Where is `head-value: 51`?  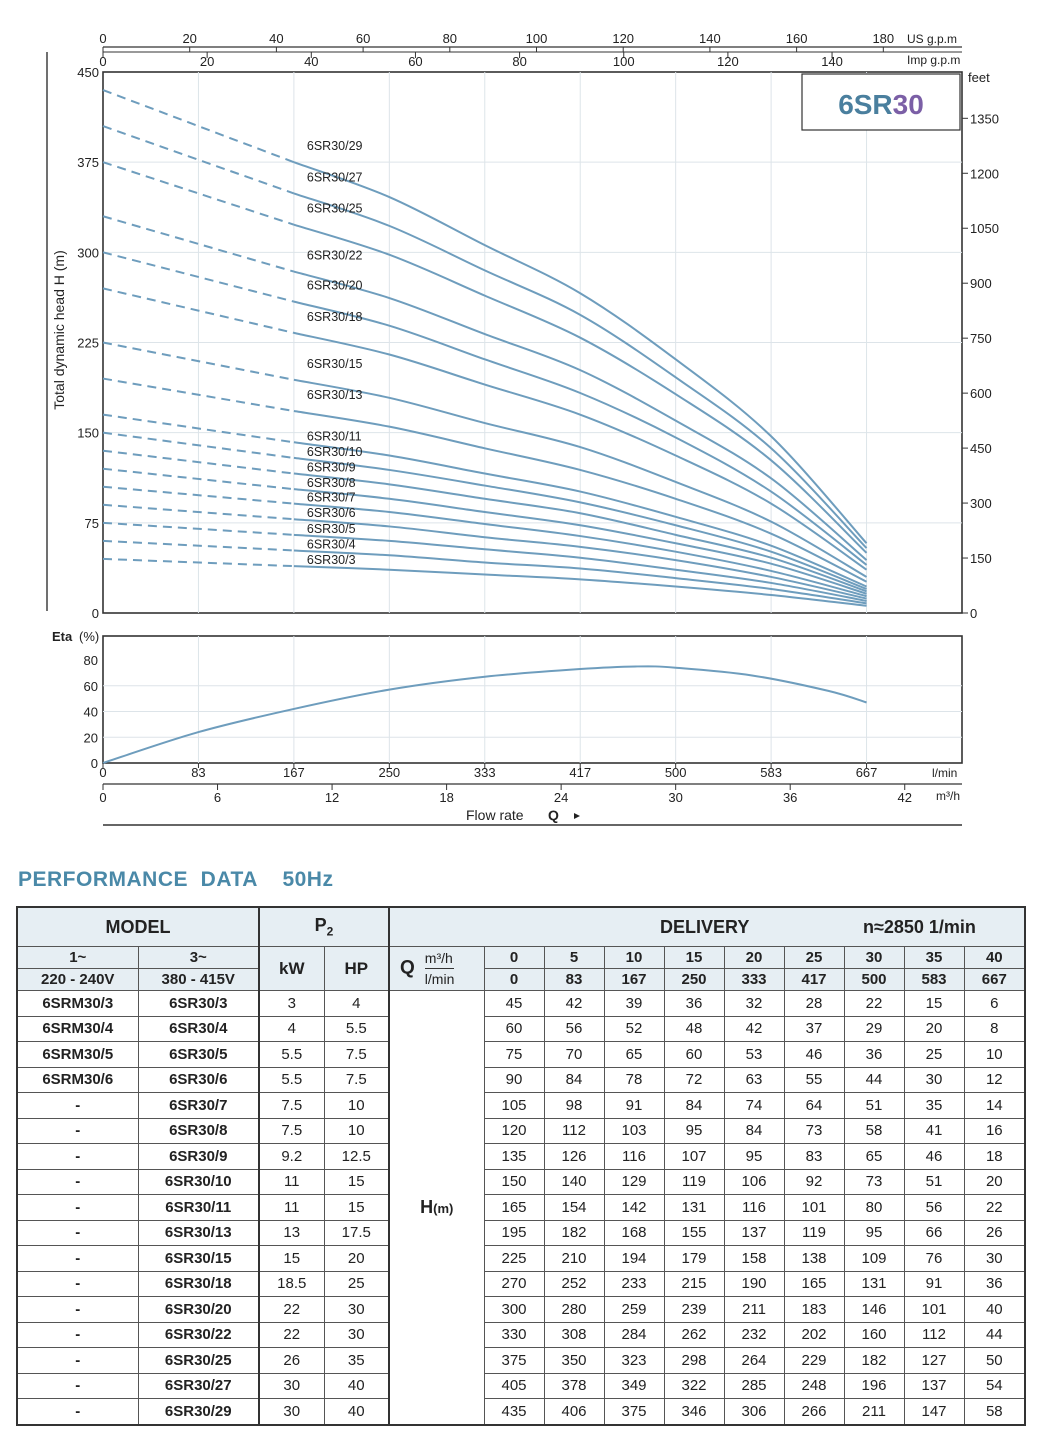
head-value: 51 is located at coordinates (934, 1181).